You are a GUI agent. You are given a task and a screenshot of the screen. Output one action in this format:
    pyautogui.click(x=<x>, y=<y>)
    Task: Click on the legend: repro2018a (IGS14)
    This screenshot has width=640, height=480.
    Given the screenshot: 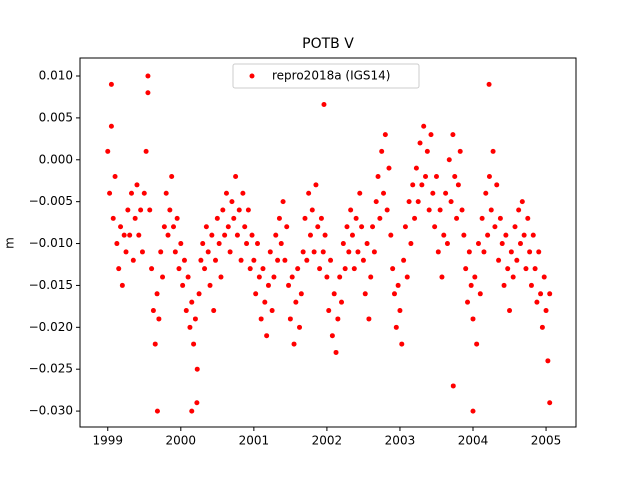 What is the action you would take?
    pyautogui.click(x=326, y=76)
    